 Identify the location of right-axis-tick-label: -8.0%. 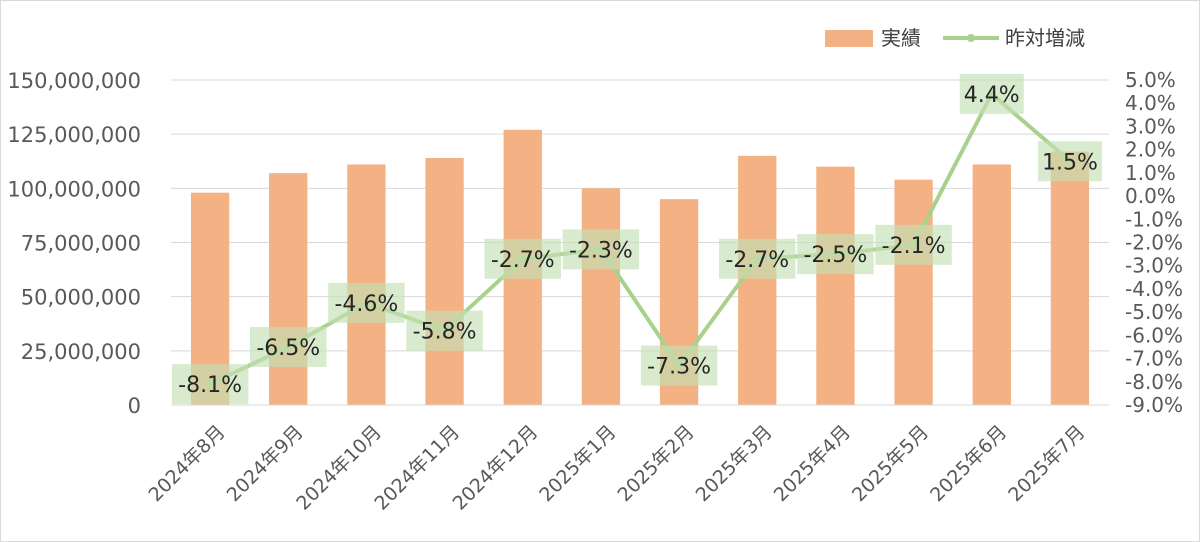
(1154, 382).